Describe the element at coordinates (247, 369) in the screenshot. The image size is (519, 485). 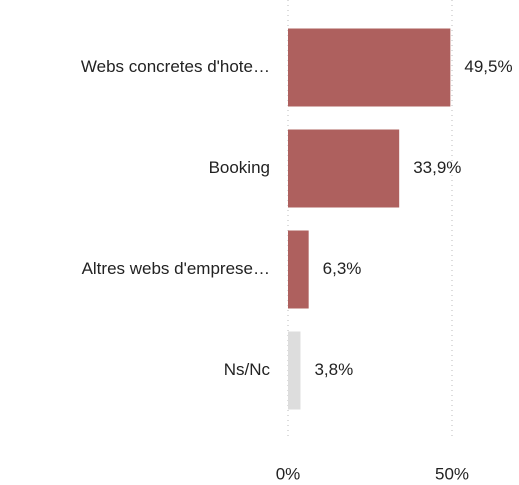
I see `category-label: Ns/Nc` at that location.